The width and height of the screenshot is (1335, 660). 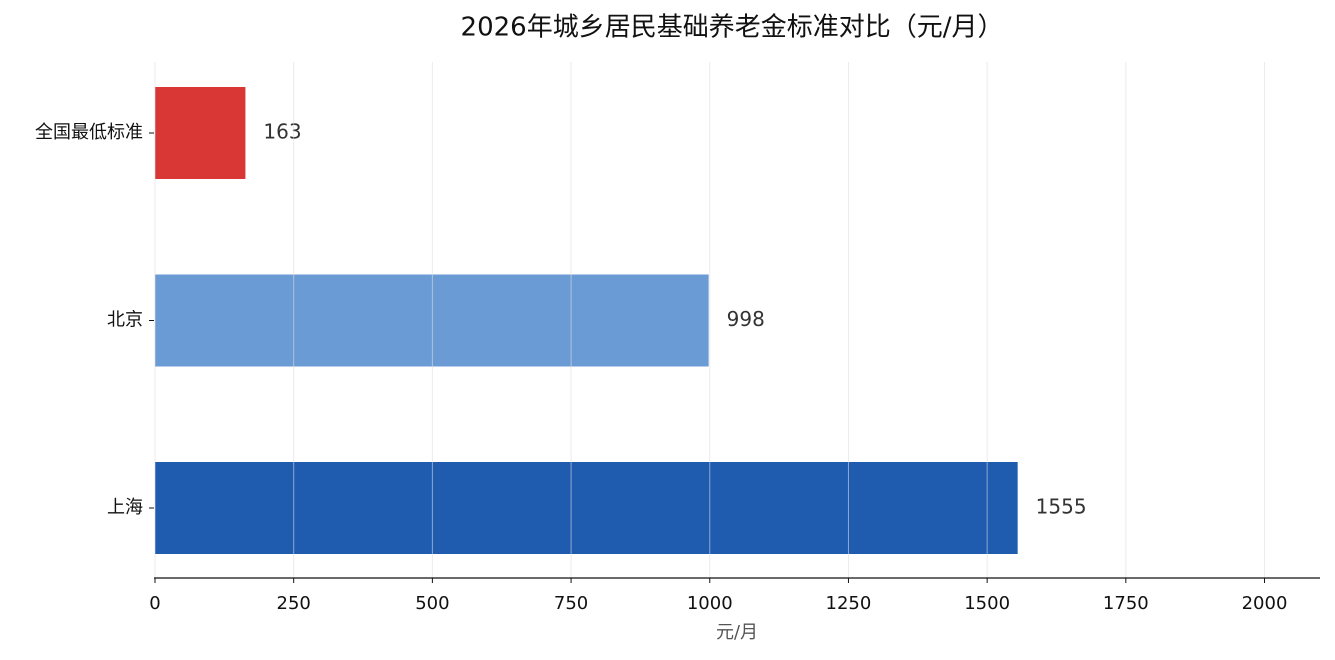 What do you see at coordinates (571, 603) in the screenshot?
I see `x-tick-label: 750` at bounding box center [571, 603].